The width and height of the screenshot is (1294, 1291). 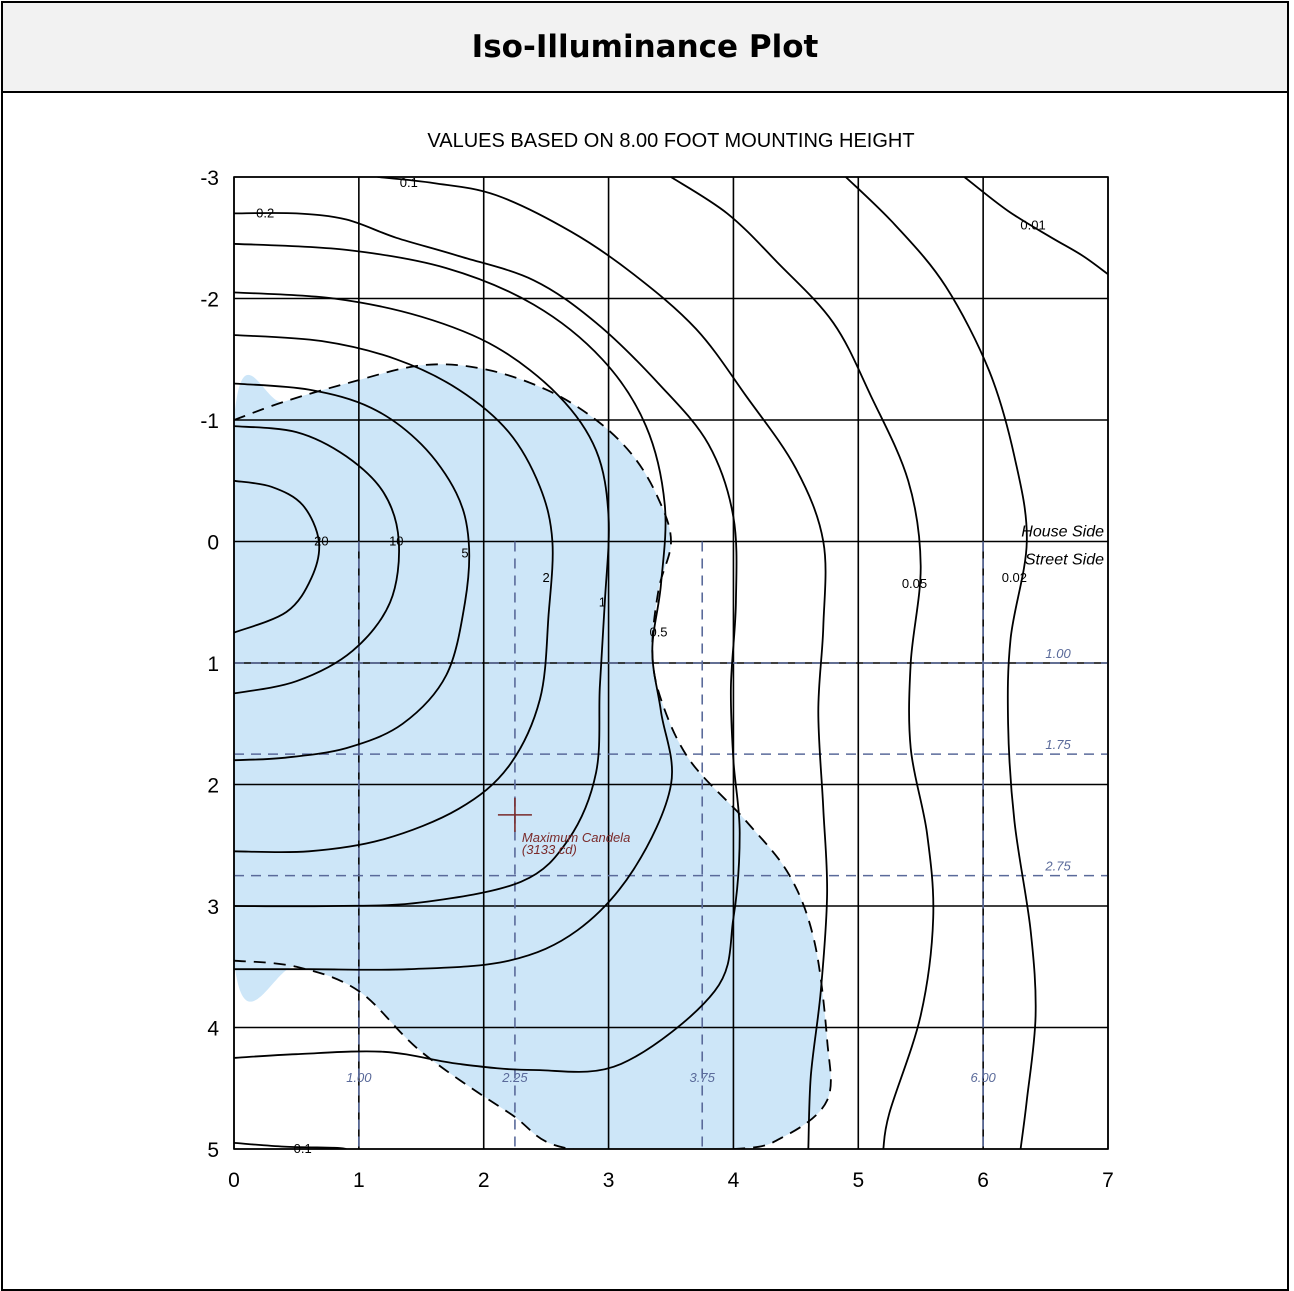 What do you see at coordinates (1058, 744) in the screenshot?
I see `ref-label-horizontal: 1.75` at bounding box center [1058, 744].